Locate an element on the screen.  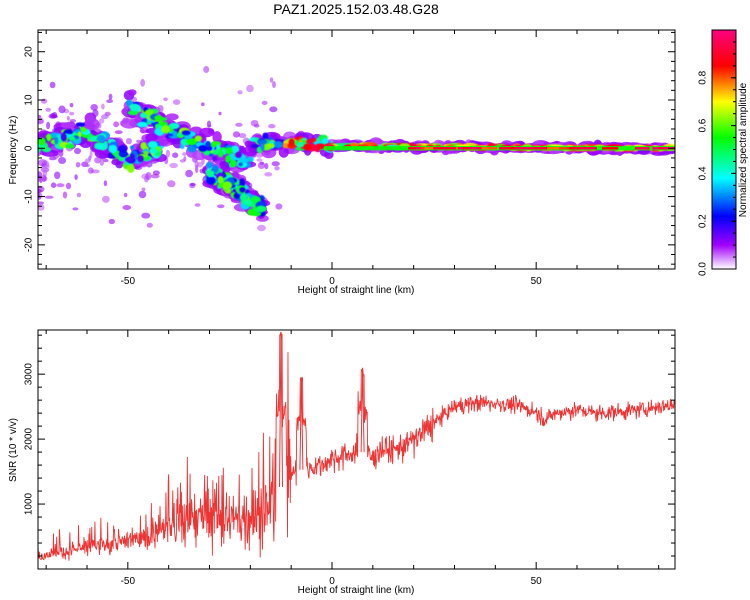
spectrogram-x-tick-label: -50 is located at coordinates (128, 281).